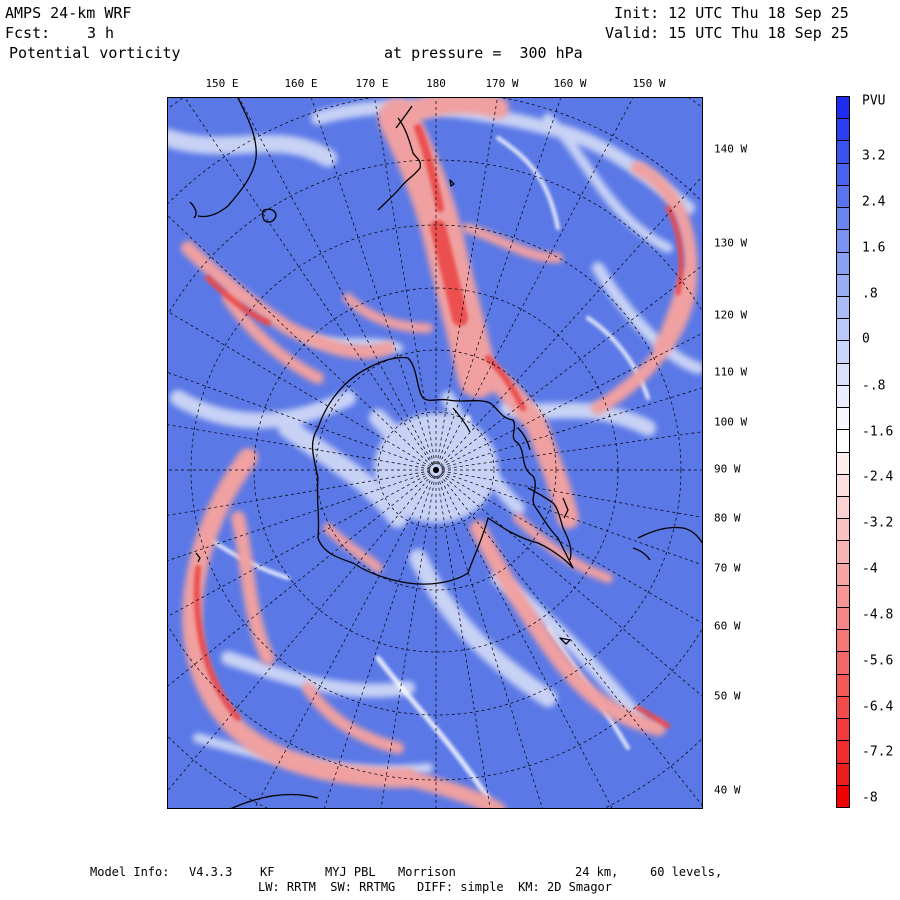 Image resolution: width=900 pixels, height=900 pixels. What do you see at coordinates (68, 13) in the screenshot?
I see `model-title: AMPS 24-km WRF` at bounding box center [68, 13].